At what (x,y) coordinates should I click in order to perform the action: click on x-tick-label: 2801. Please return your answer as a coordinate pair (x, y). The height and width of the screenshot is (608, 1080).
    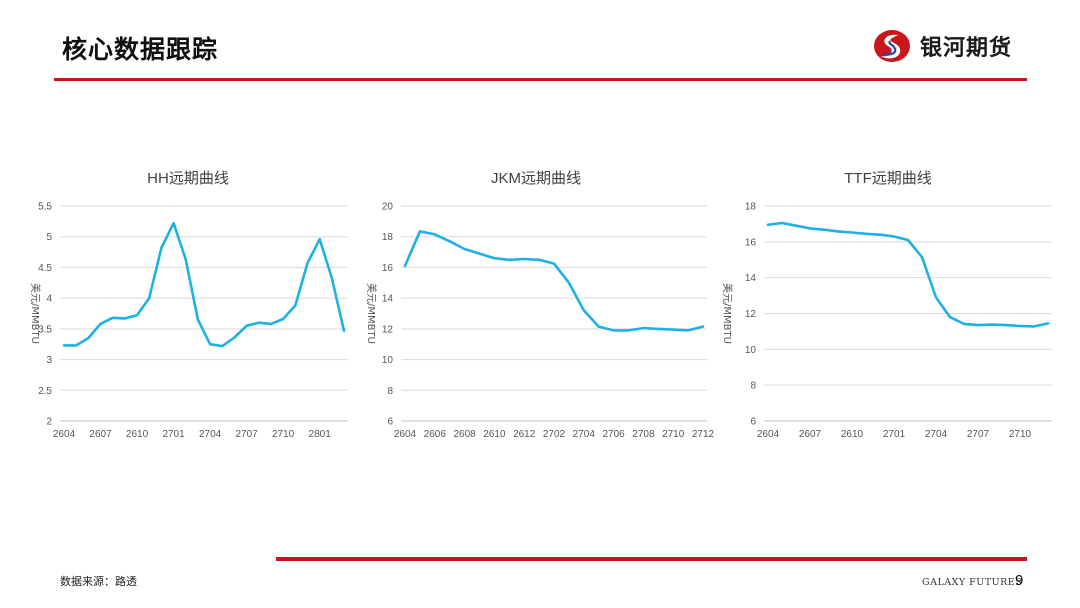
    Looking at the image, I should click on (320, 434).